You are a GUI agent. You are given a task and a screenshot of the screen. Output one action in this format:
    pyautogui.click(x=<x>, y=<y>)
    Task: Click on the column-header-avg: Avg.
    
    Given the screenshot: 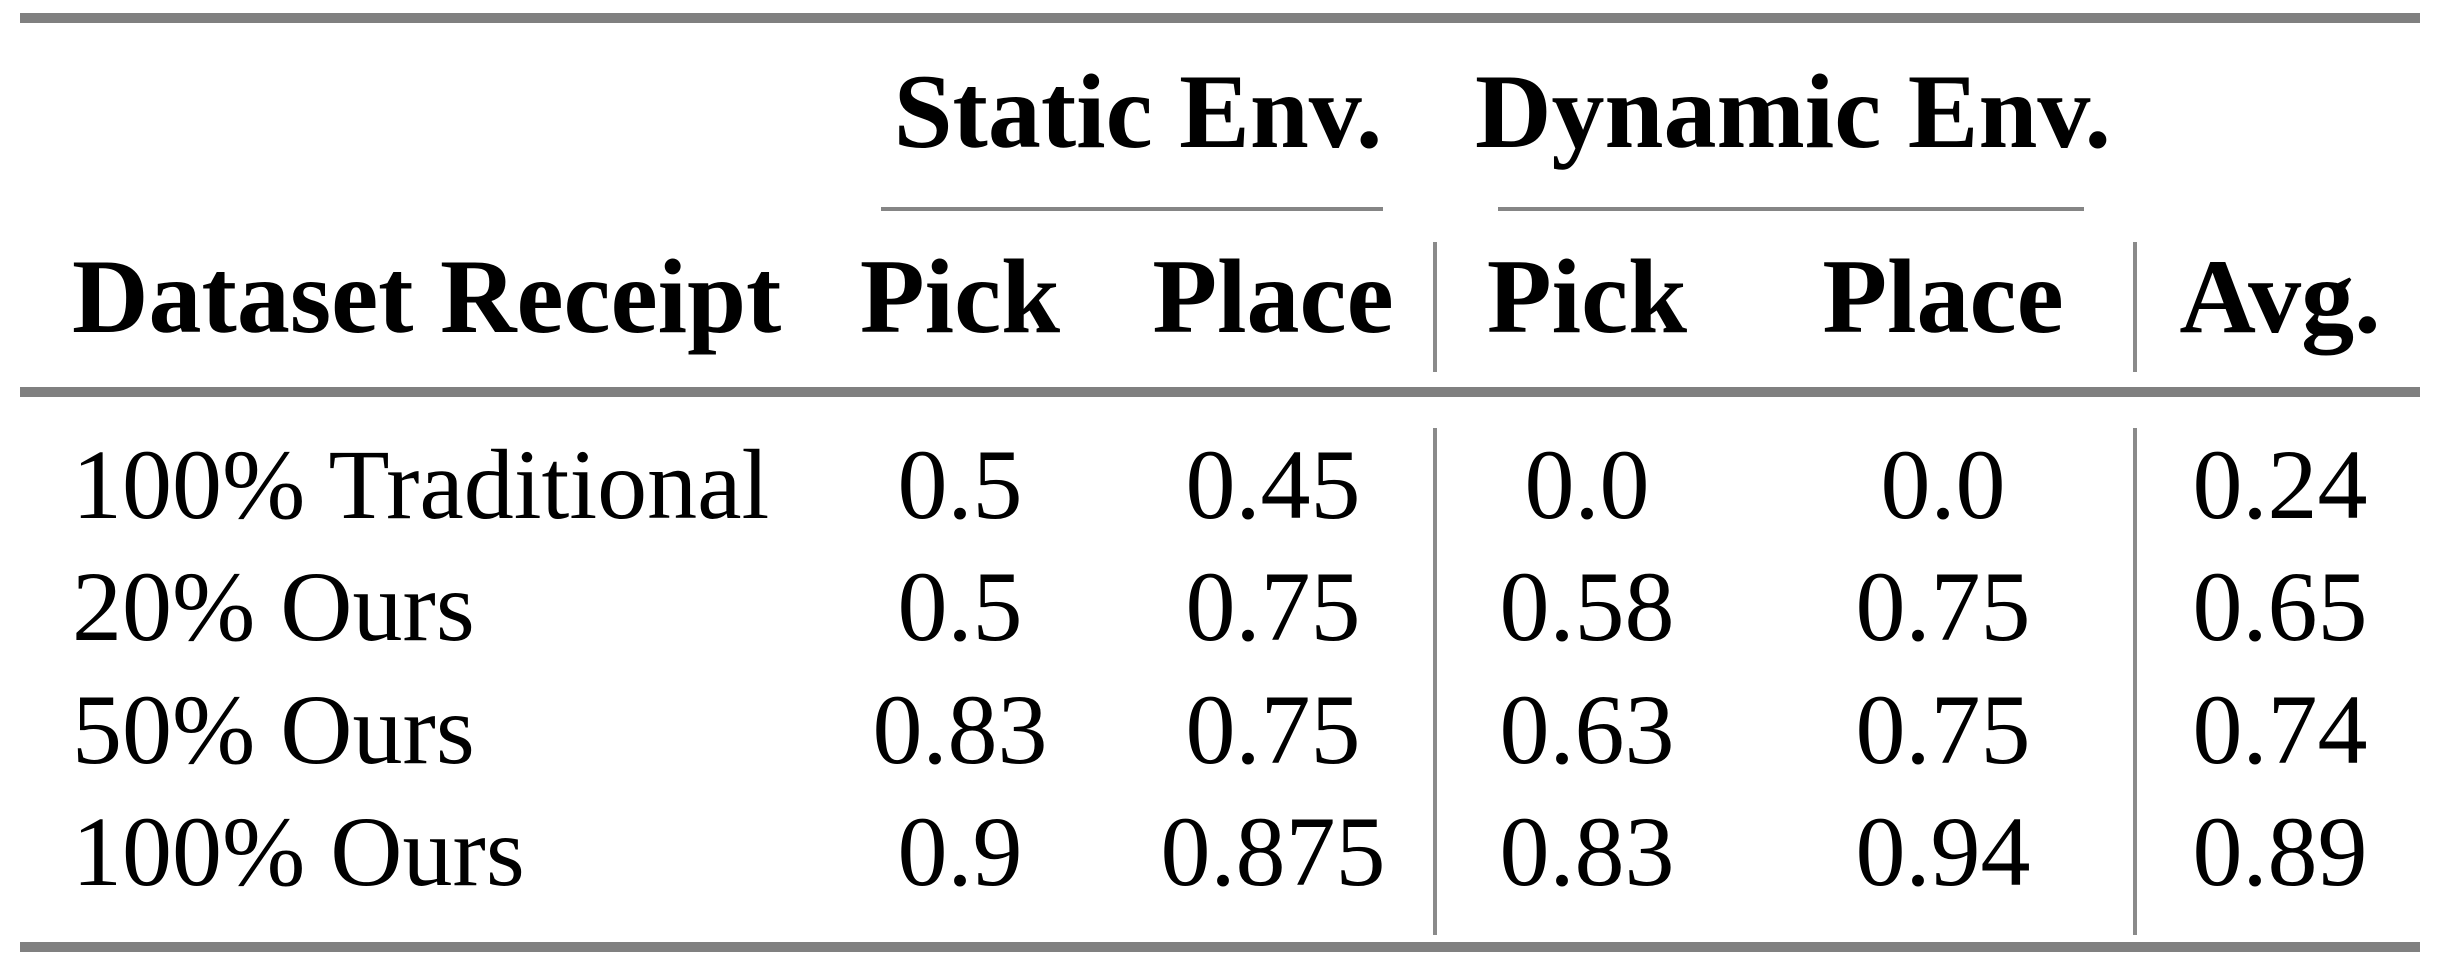 What is the action you would take?
    pyautogui.click(x=2280, y=296)
    